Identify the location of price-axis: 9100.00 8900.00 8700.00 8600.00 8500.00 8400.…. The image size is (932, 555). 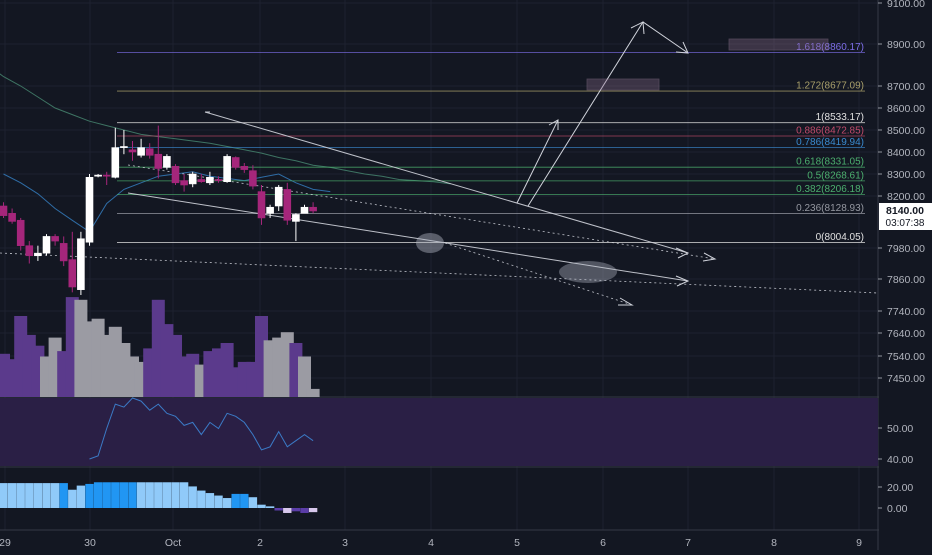
(905, 275).